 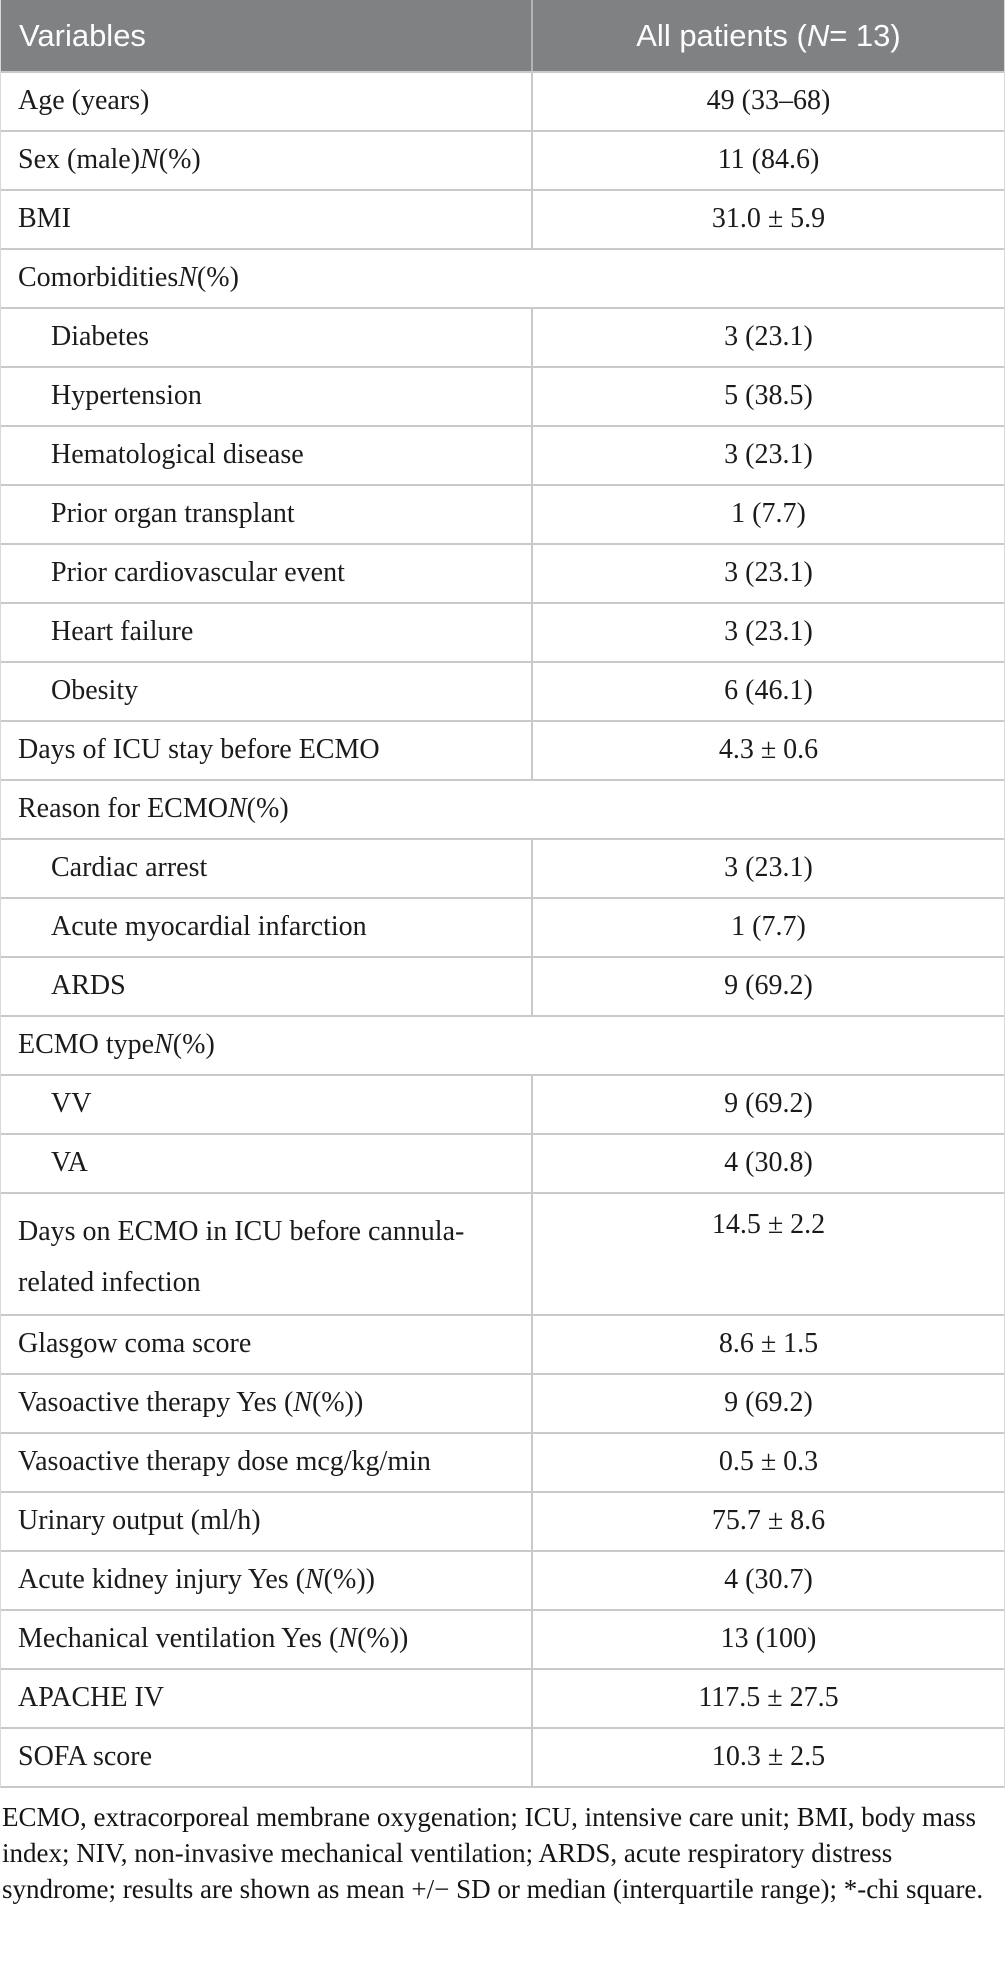 What do you see at coordinates (502, 102) in the screenshot?
I see `table-row: Age (years) 49 (33–68)` at bounding box center [502, 102].